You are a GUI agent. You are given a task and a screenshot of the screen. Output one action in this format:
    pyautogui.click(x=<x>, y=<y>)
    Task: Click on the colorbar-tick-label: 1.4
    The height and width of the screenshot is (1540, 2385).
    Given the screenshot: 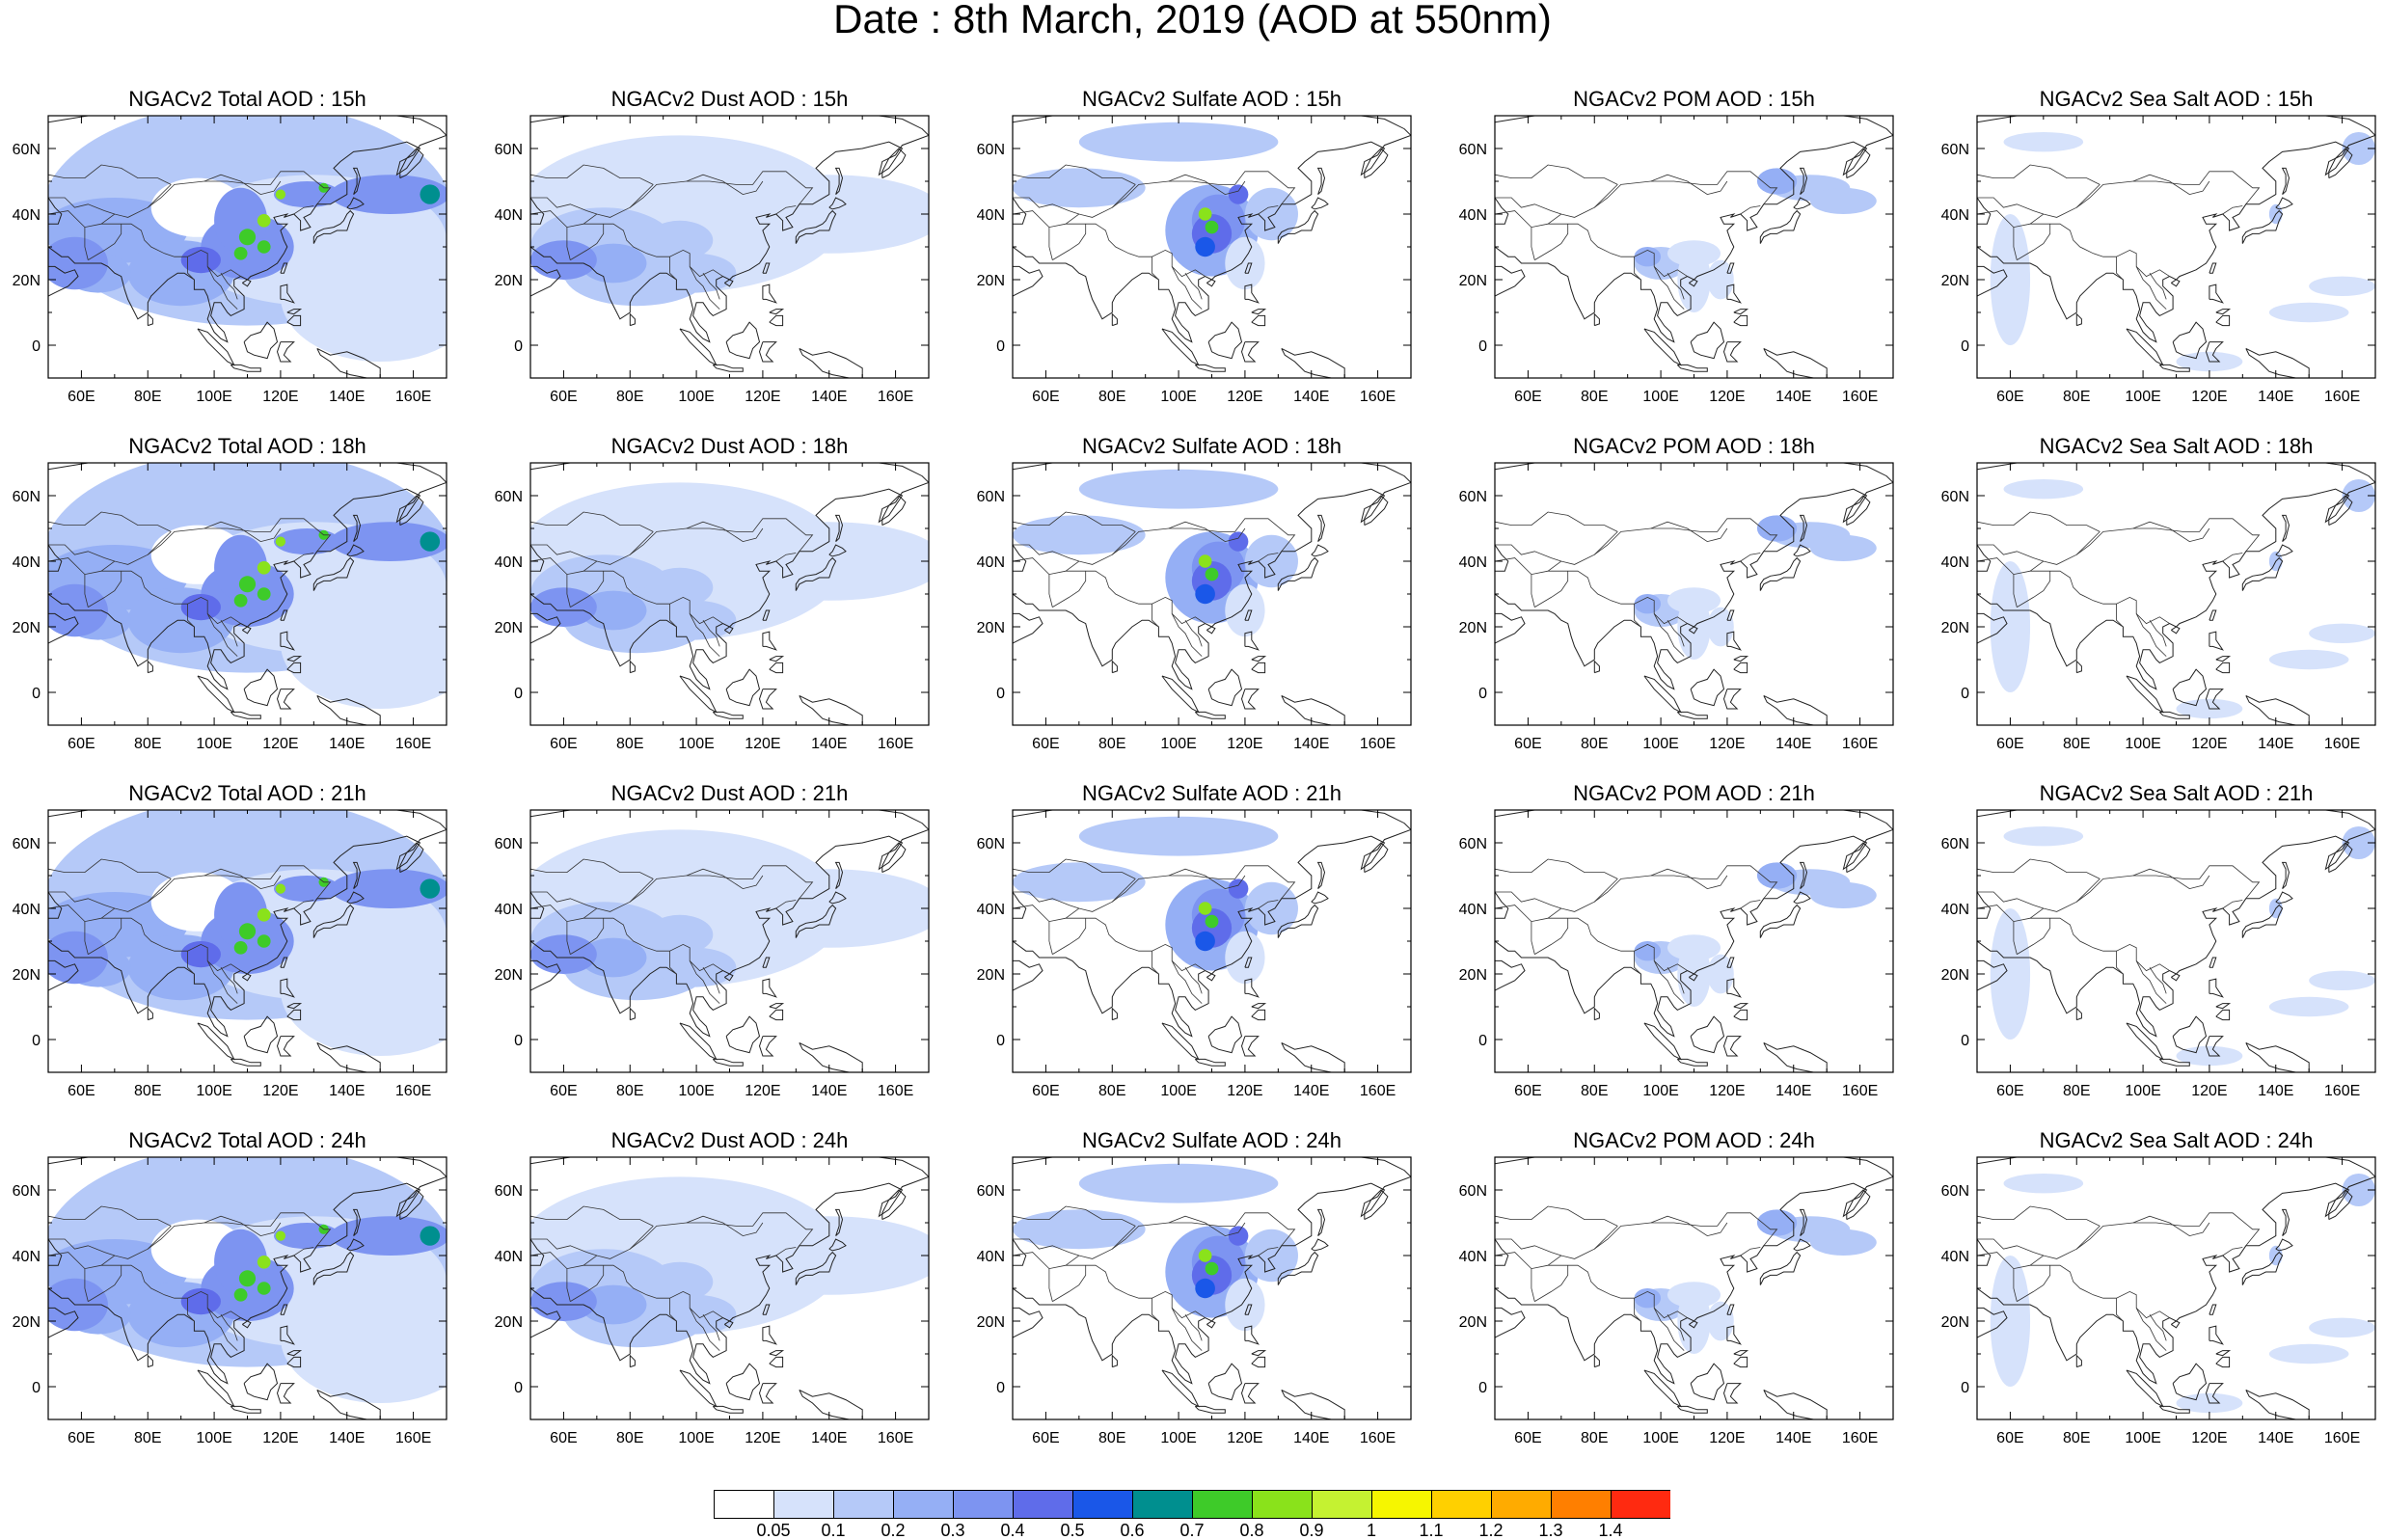 What is the action you would take?
    pyautogui.click(x=1610, y=1530)
    